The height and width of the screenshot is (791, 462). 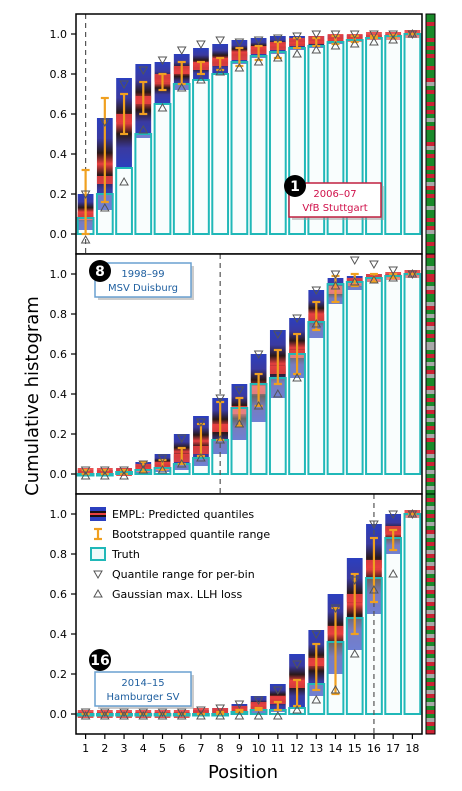 I want to click on badge-team: Hamburger SV, so click(x=143, y=697).